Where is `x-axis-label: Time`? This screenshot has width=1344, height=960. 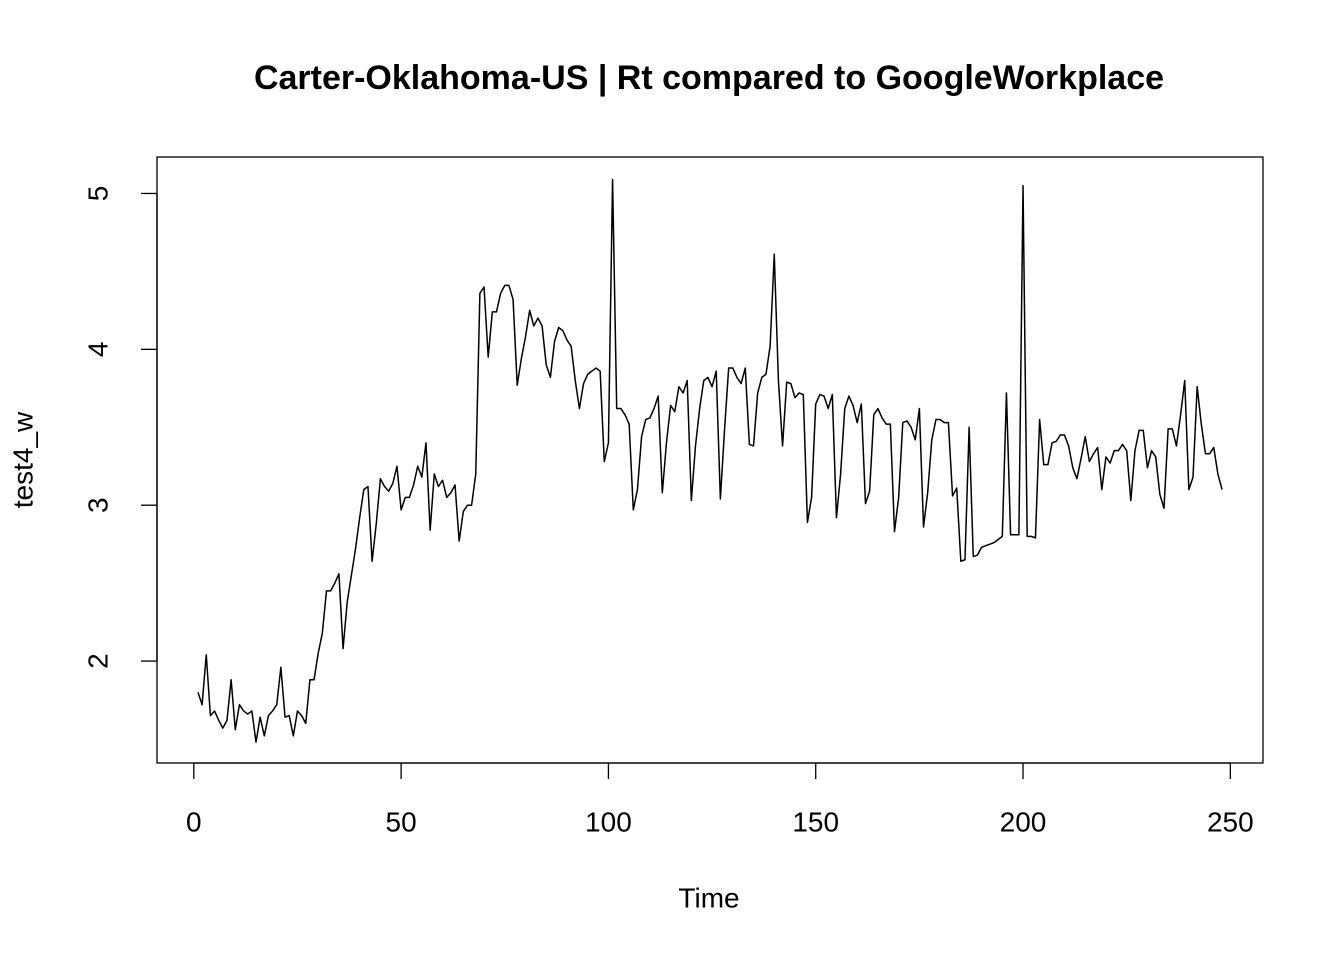
x-axis-label: Time is located at coordinates (708, 897).